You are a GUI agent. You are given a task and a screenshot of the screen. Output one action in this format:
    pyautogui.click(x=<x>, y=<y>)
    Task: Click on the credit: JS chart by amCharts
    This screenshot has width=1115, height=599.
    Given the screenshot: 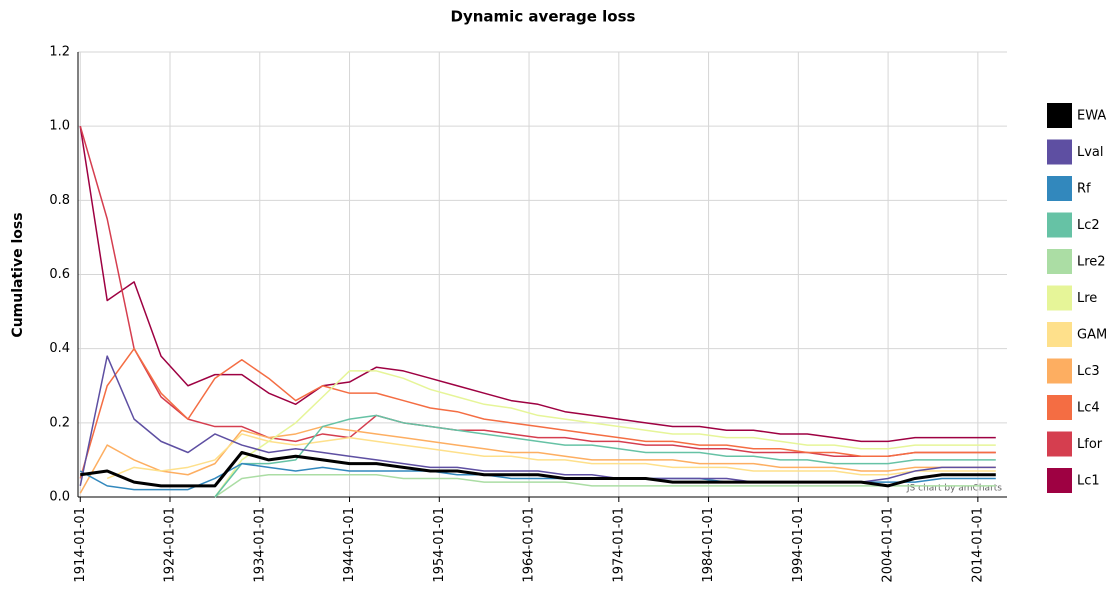 What is the action you would take?
    pyautogui.click(x=954, y=489)
    